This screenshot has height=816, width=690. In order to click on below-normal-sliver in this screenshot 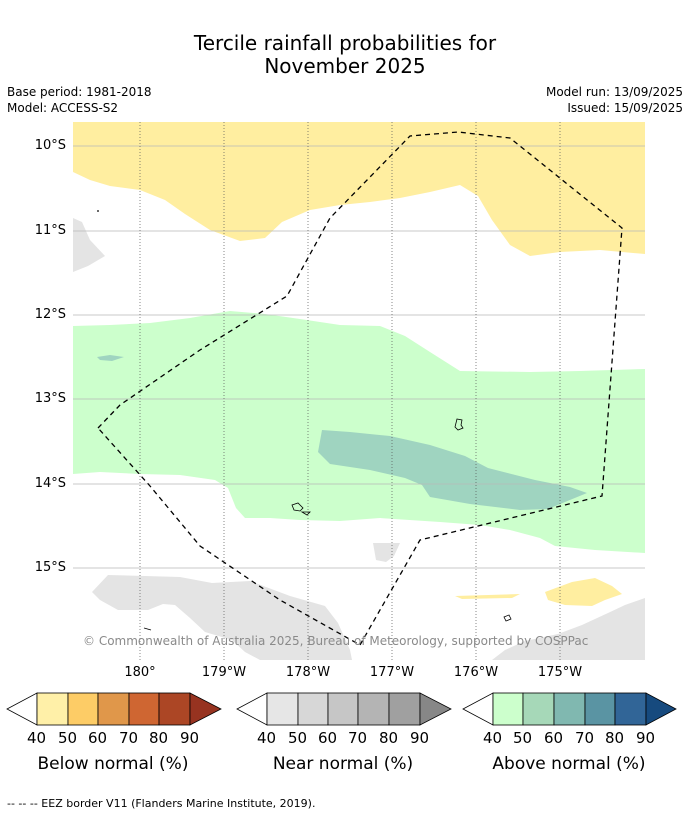, I will do `click(487, 596)`.